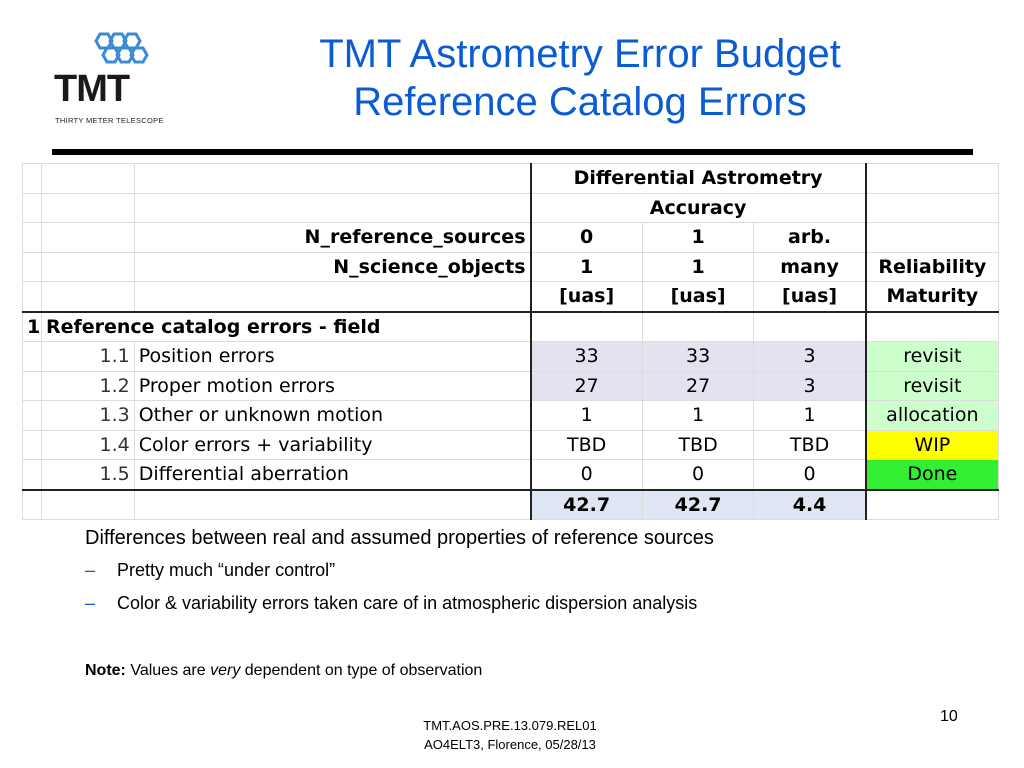 The width and height of the screenshot is (1024, 768). I want to click on tmt-logo: TMT THIRTY METER TELESCOPE, so click(122, 82).